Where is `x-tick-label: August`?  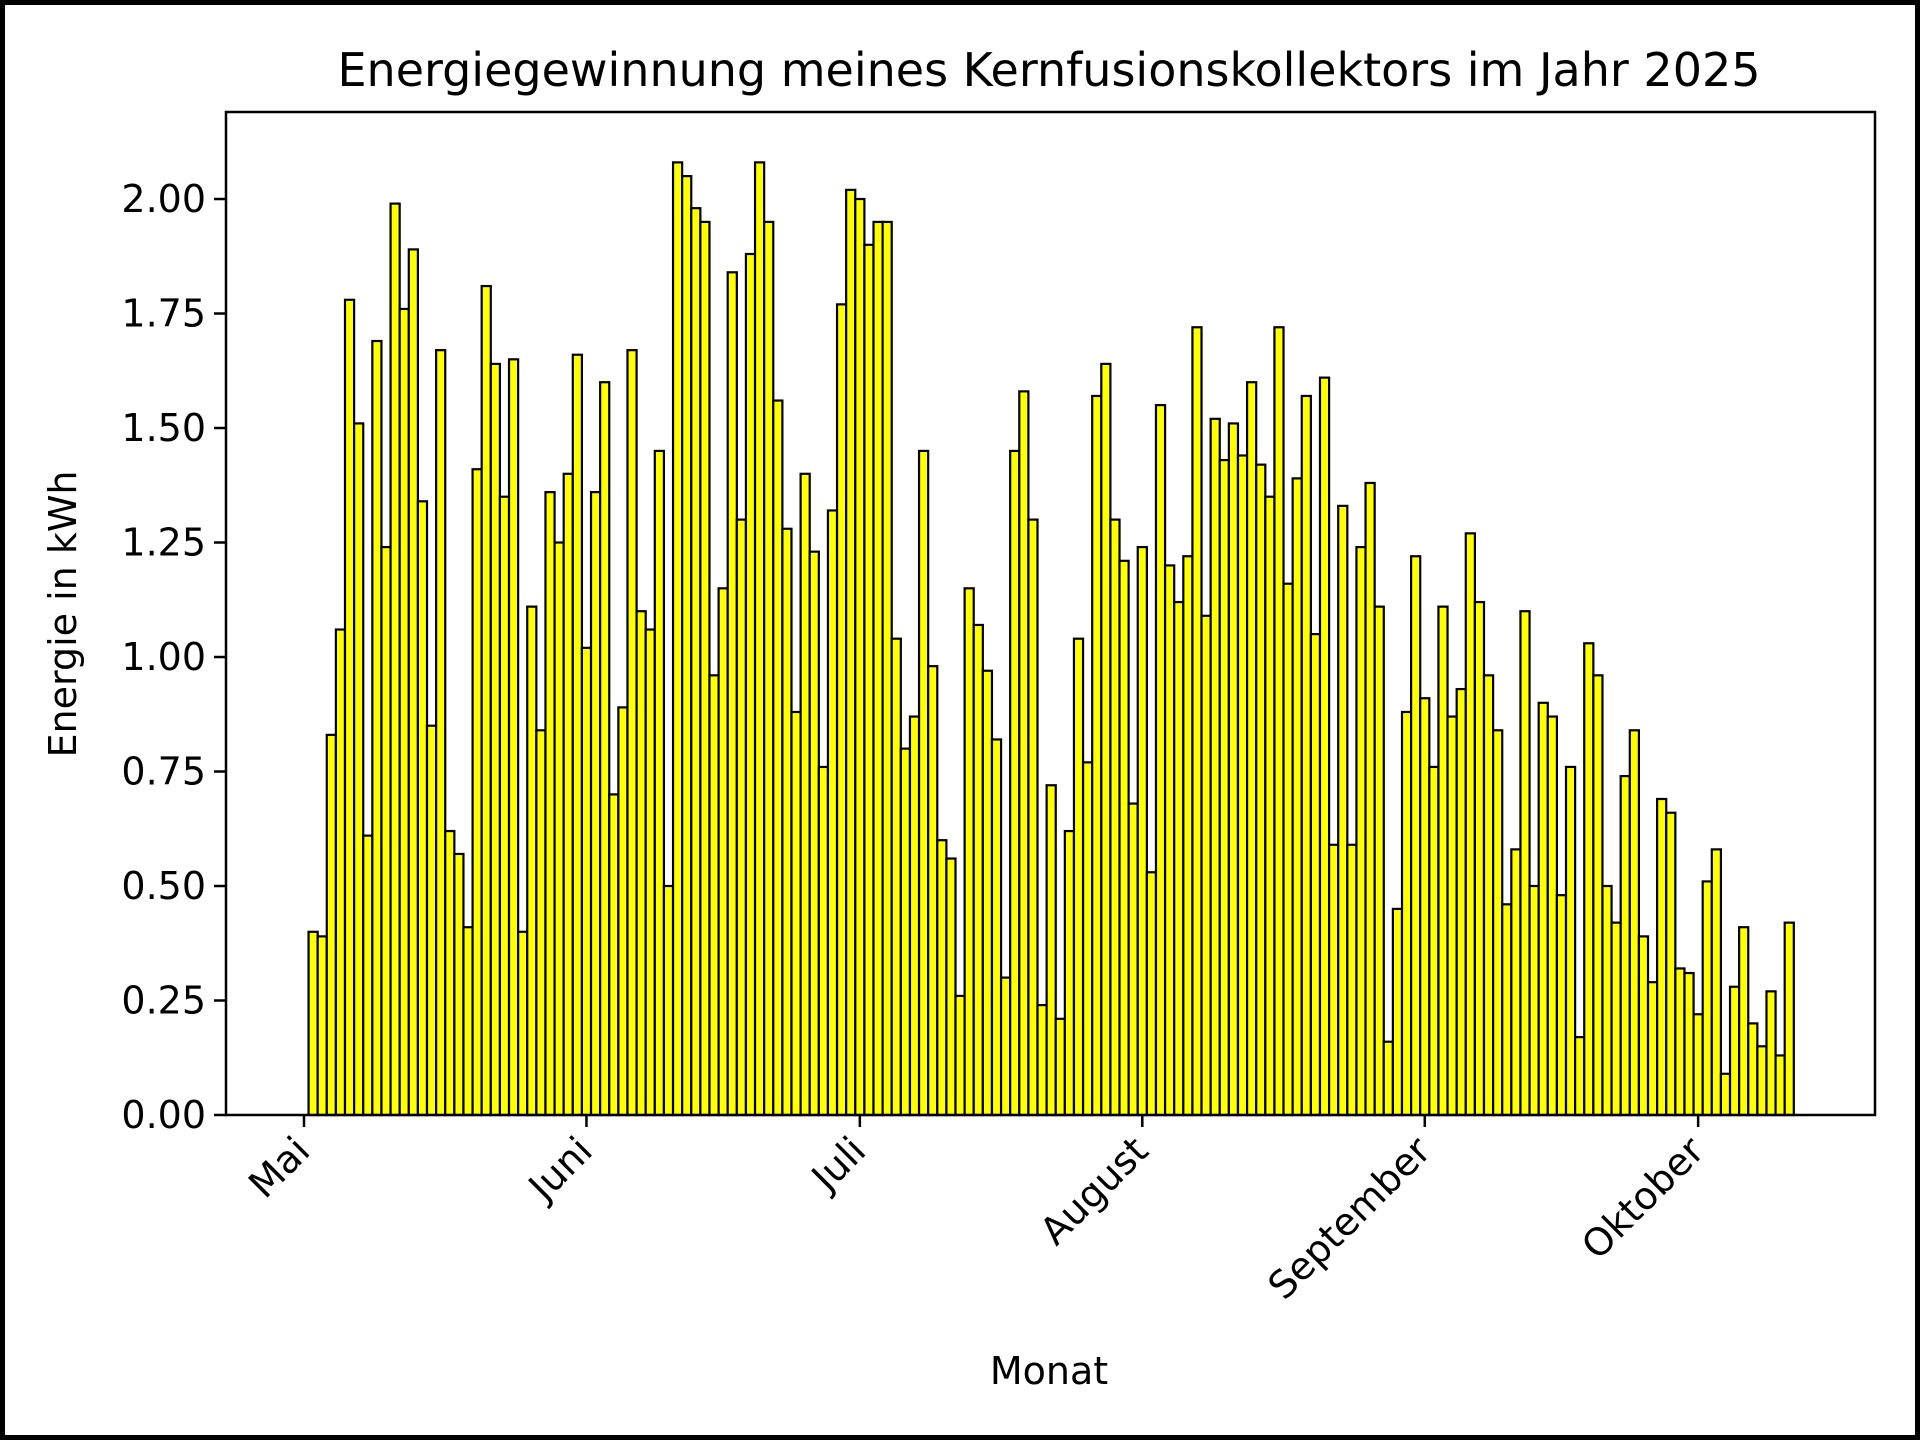 x-tick-label: August is located at coordinates (1094, 1190).